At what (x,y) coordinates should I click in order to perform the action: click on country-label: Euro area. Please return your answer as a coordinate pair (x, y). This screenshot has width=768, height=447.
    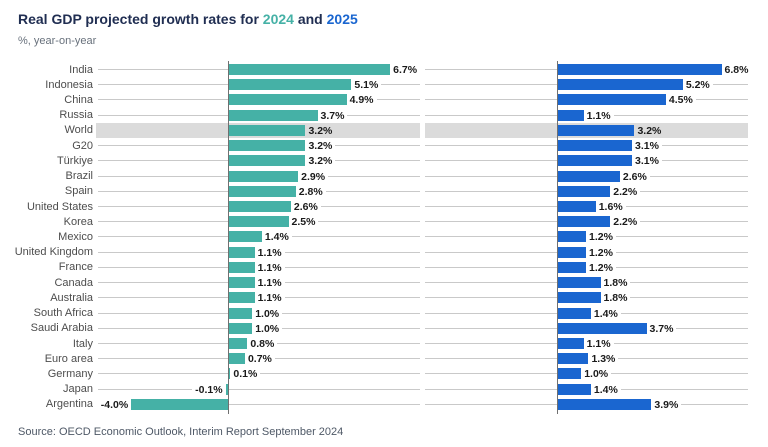
    Looking at the image, I should click on (68, 358).